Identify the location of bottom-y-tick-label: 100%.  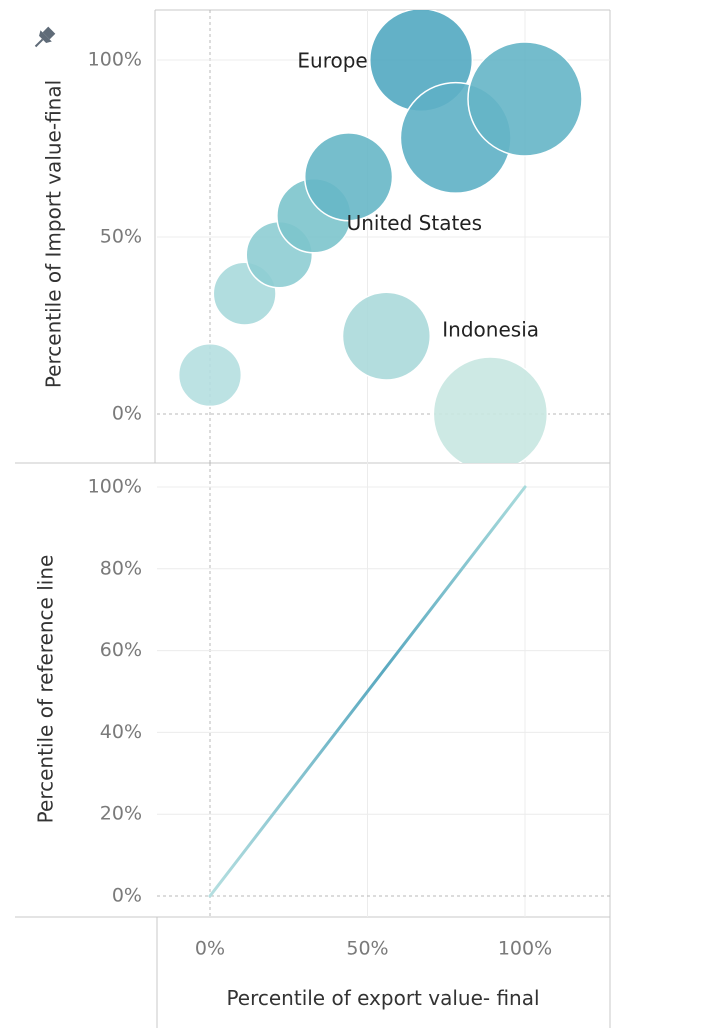
(115, 487).